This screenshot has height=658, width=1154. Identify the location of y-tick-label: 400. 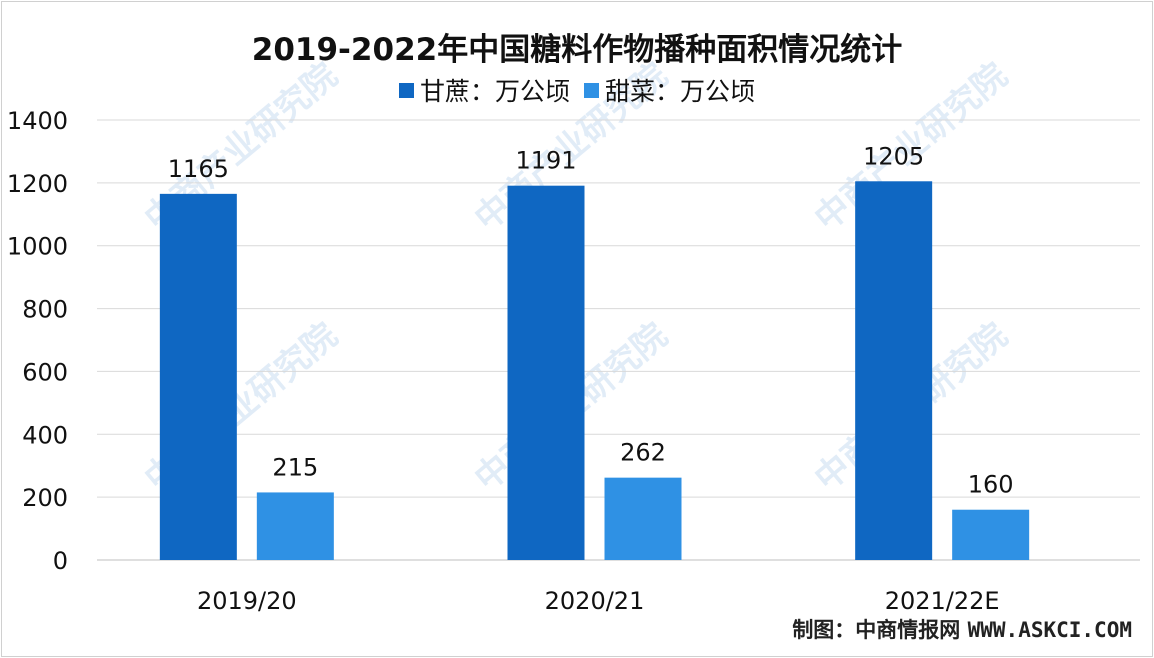
(45, 435).